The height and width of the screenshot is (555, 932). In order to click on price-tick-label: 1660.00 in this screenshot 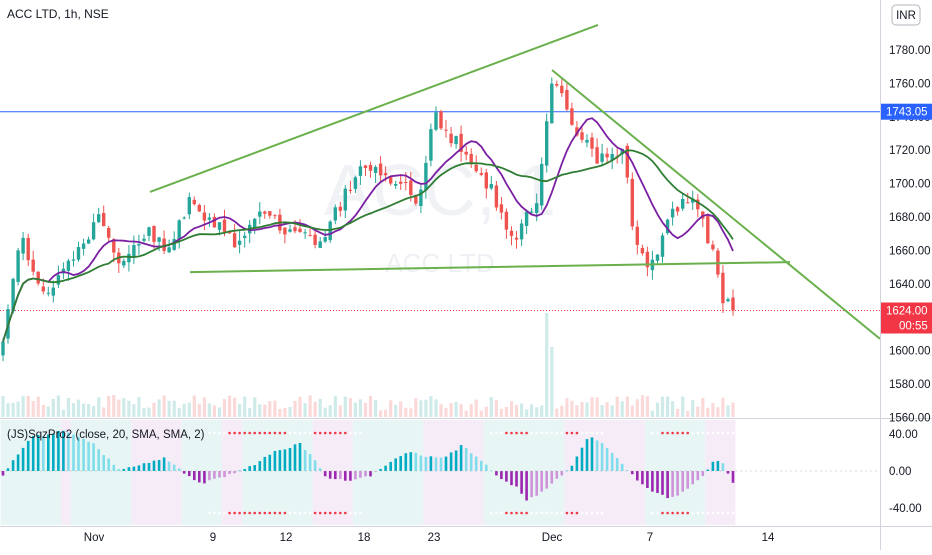, I will do `click(910, 251)`.